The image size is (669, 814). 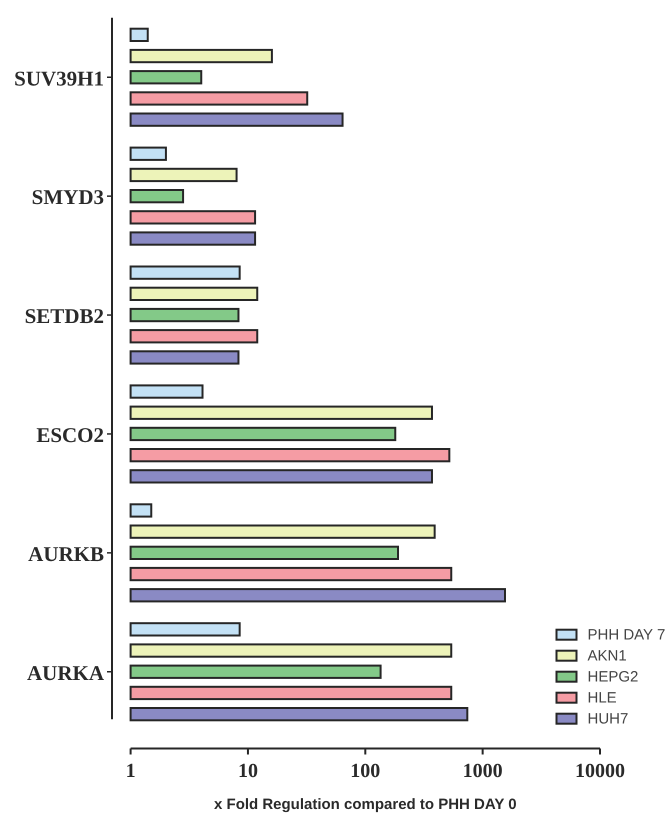 I want to click on legend-label: HLE, so click(x=602, y=698).